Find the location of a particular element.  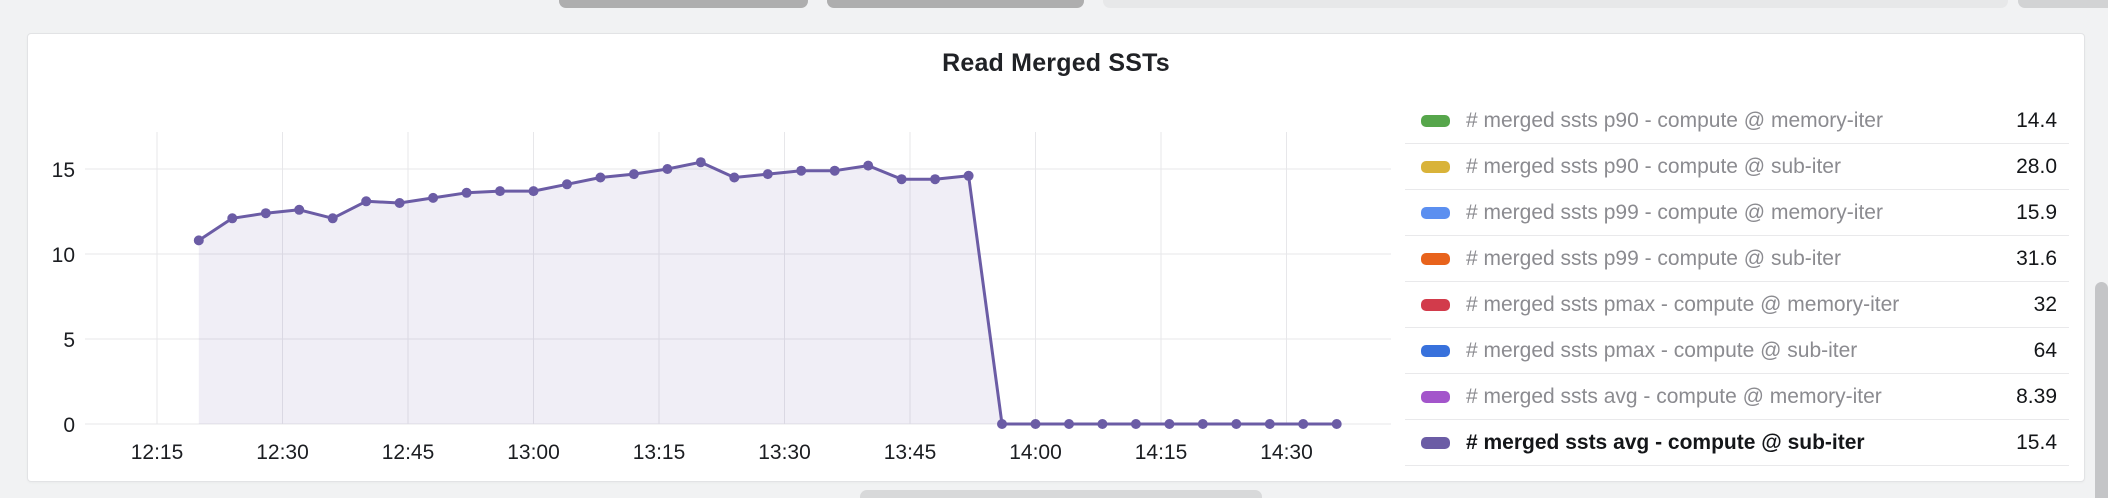

page-scrollbar-thumb is located at coordinates (2101, 390).